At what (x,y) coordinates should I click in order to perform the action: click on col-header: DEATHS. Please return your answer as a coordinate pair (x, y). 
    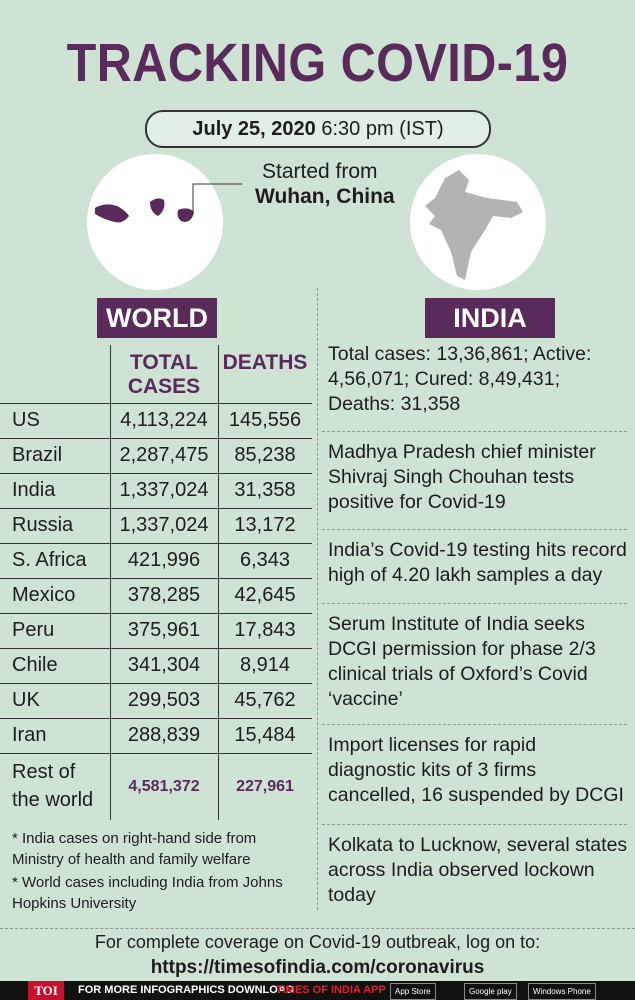
    Looking at the image, I should click on (265, 362).